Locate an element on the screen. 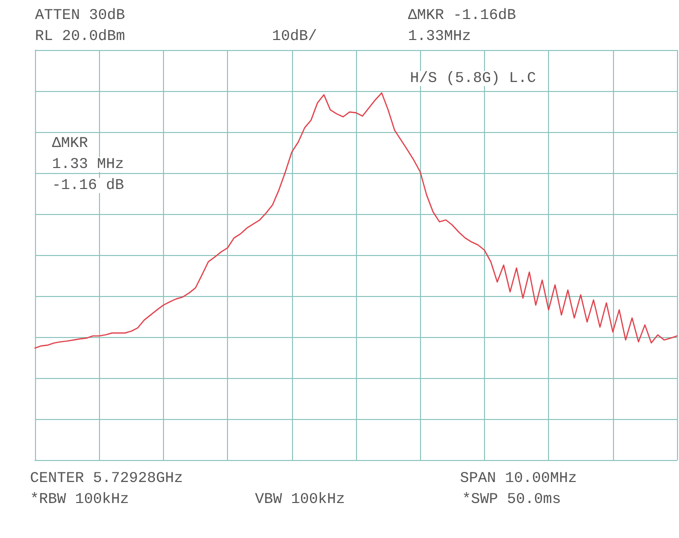  text: H/S (5.8G) L.C is located at coordinates (473, 78).